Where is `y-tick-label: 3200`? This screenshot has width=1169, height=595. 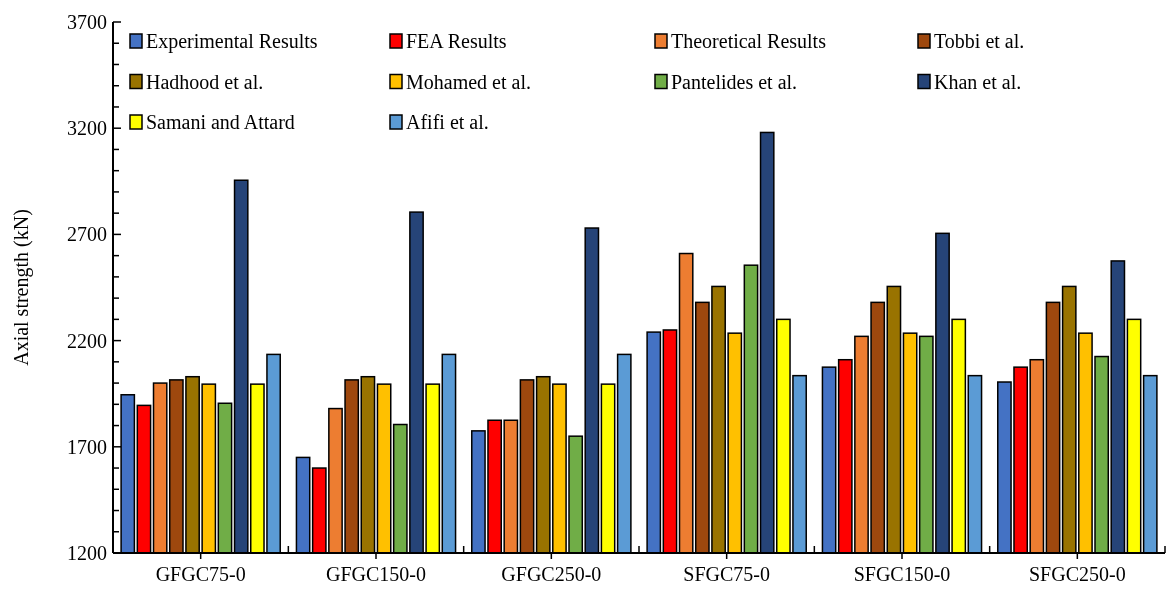
y-tick-label: 3200 is located at coordinates (87, 128).